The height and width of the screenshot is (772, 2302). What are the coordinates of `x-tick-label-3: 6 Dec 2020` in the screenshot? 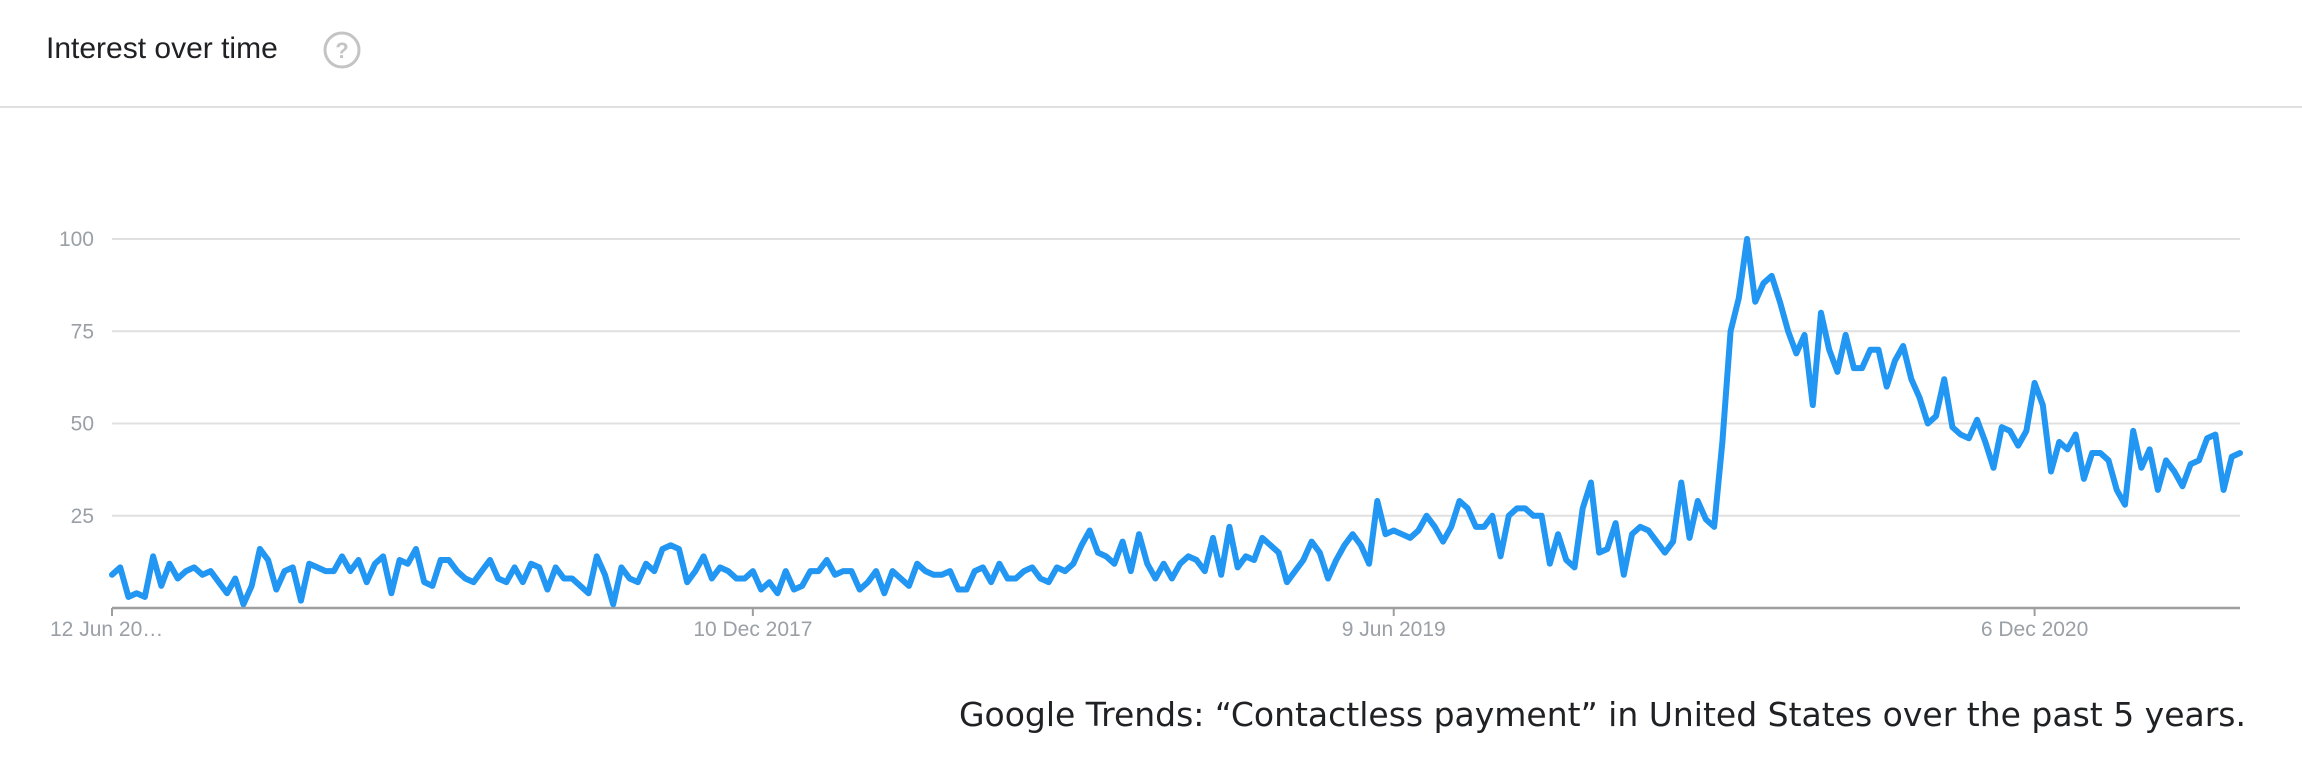 It's located at (2034, 629).